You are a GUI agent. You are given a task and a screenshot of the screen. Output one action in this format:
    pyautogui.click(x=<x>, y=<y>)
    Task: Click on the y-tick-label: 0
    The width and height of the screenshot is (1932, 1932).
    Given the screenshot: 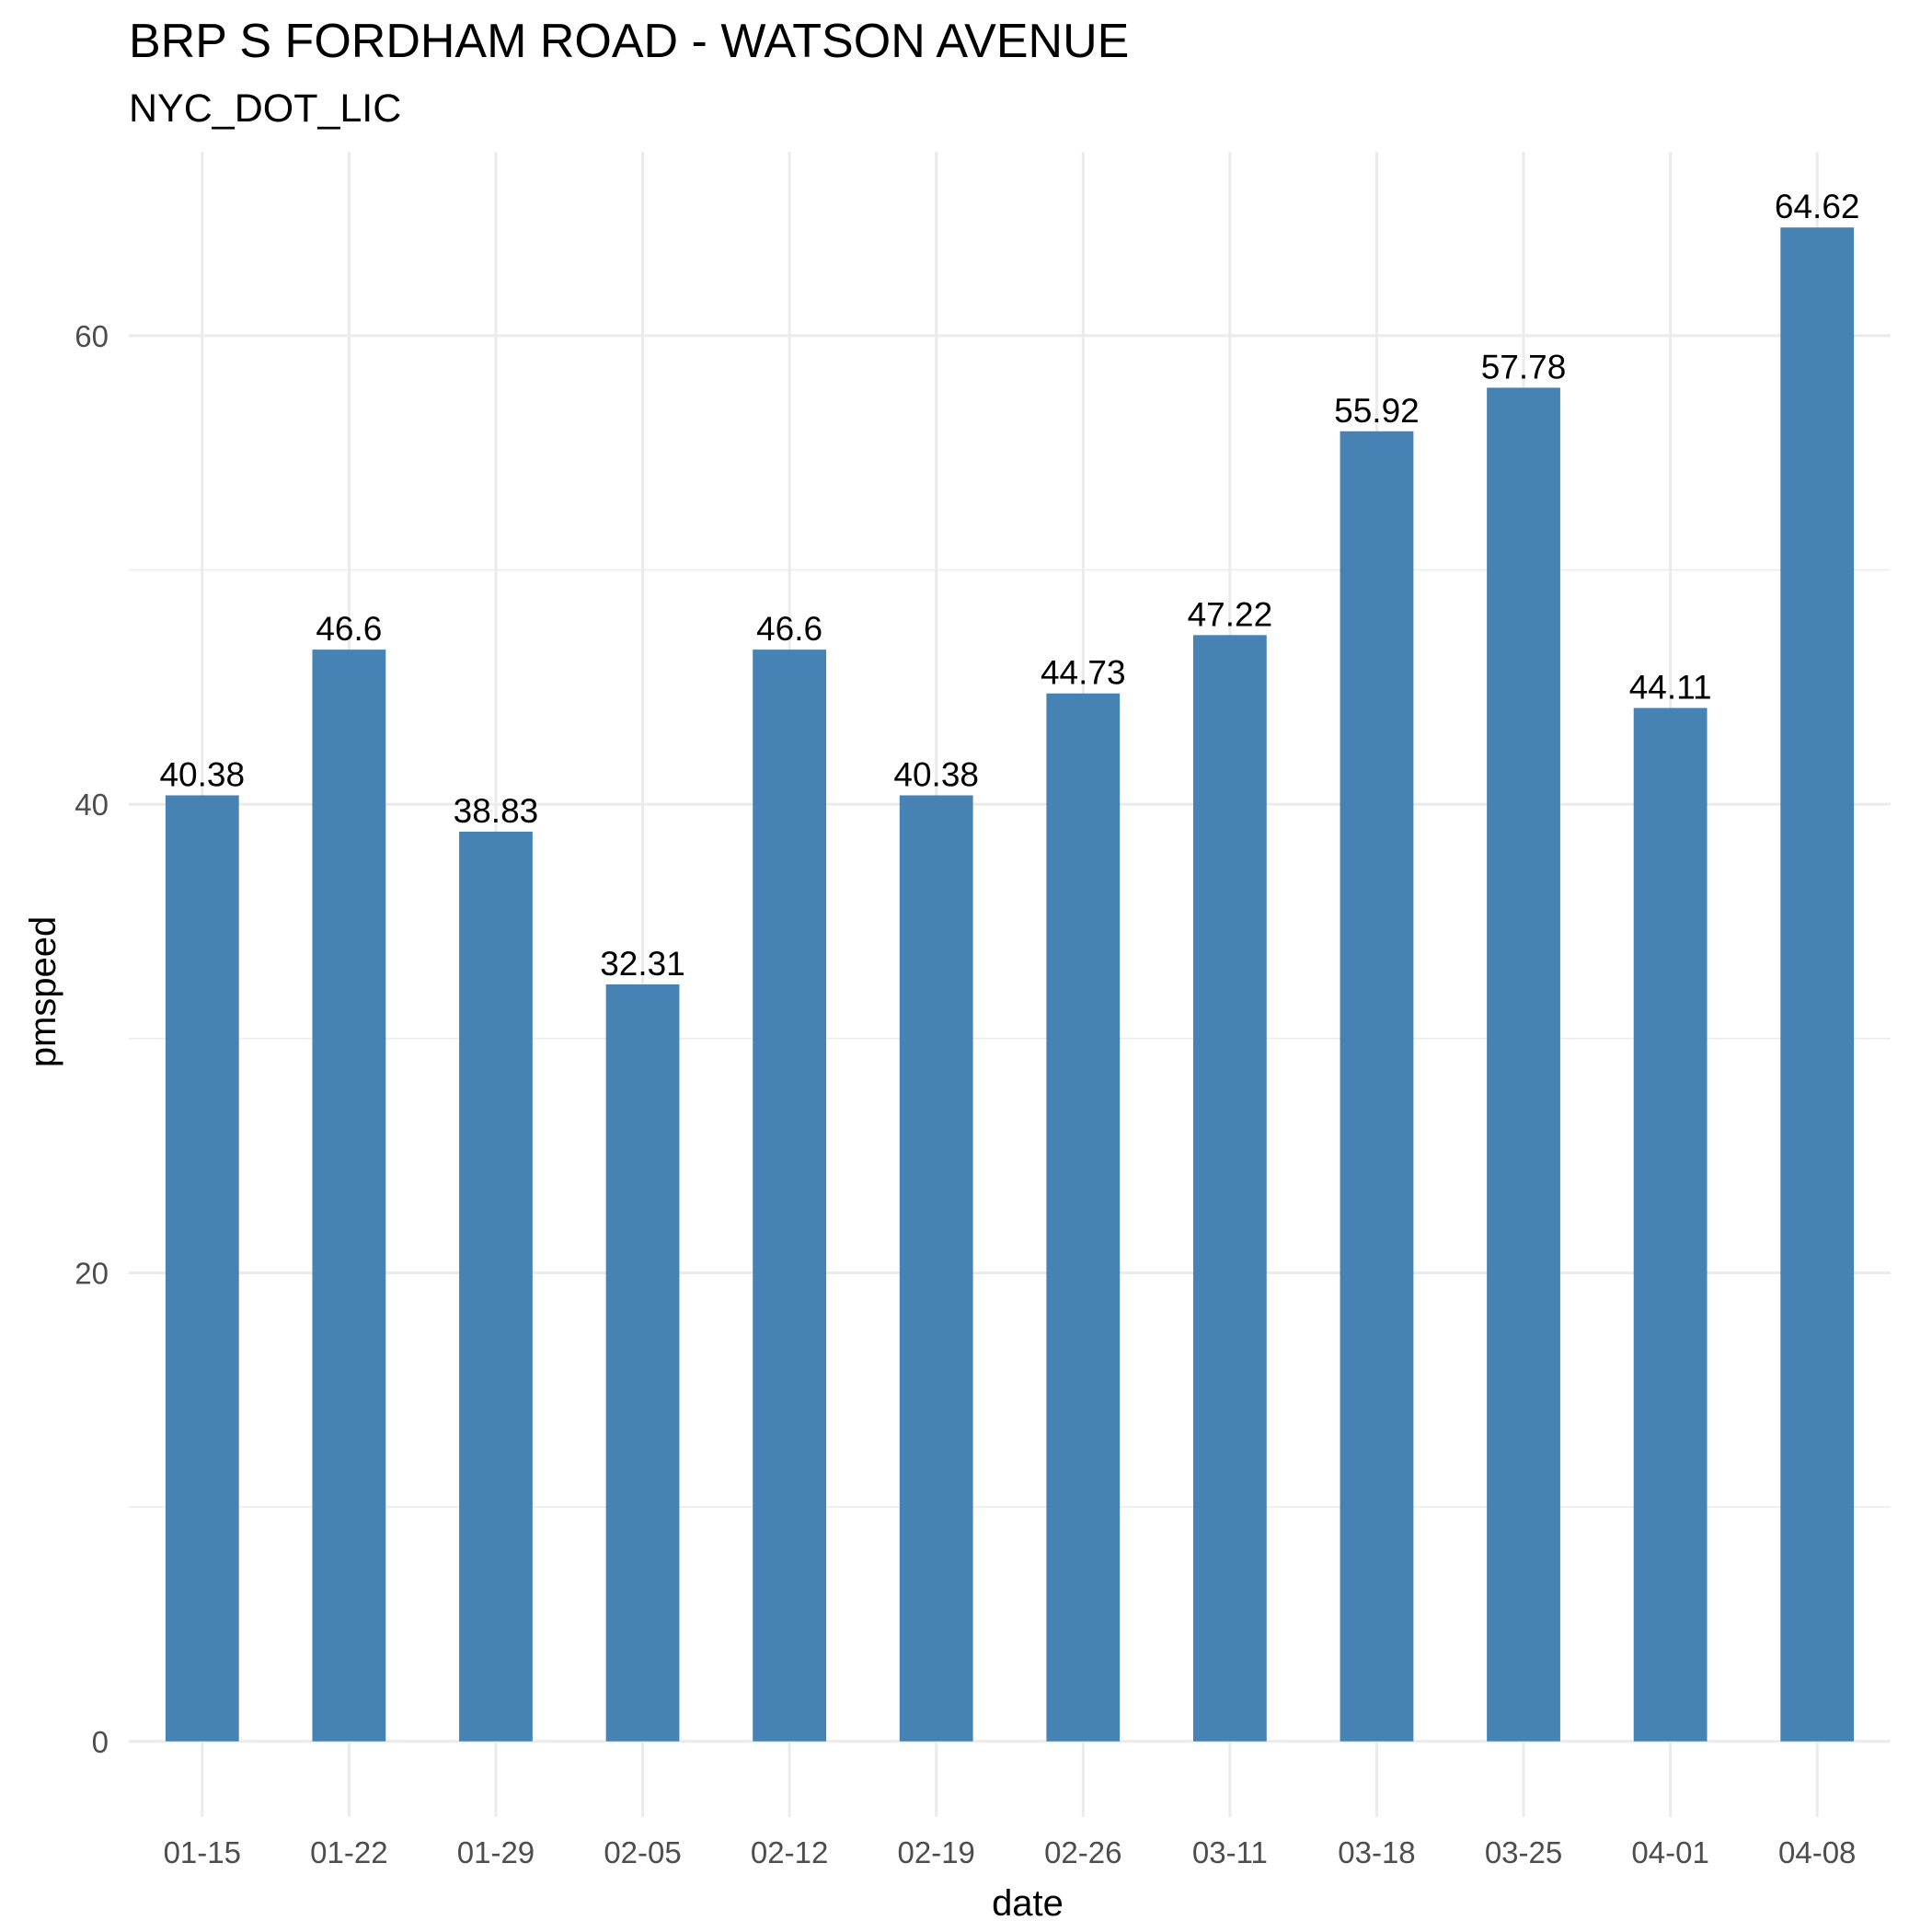 What is the action you would take?
    pyautogui.click(x=100, y=1742)
    